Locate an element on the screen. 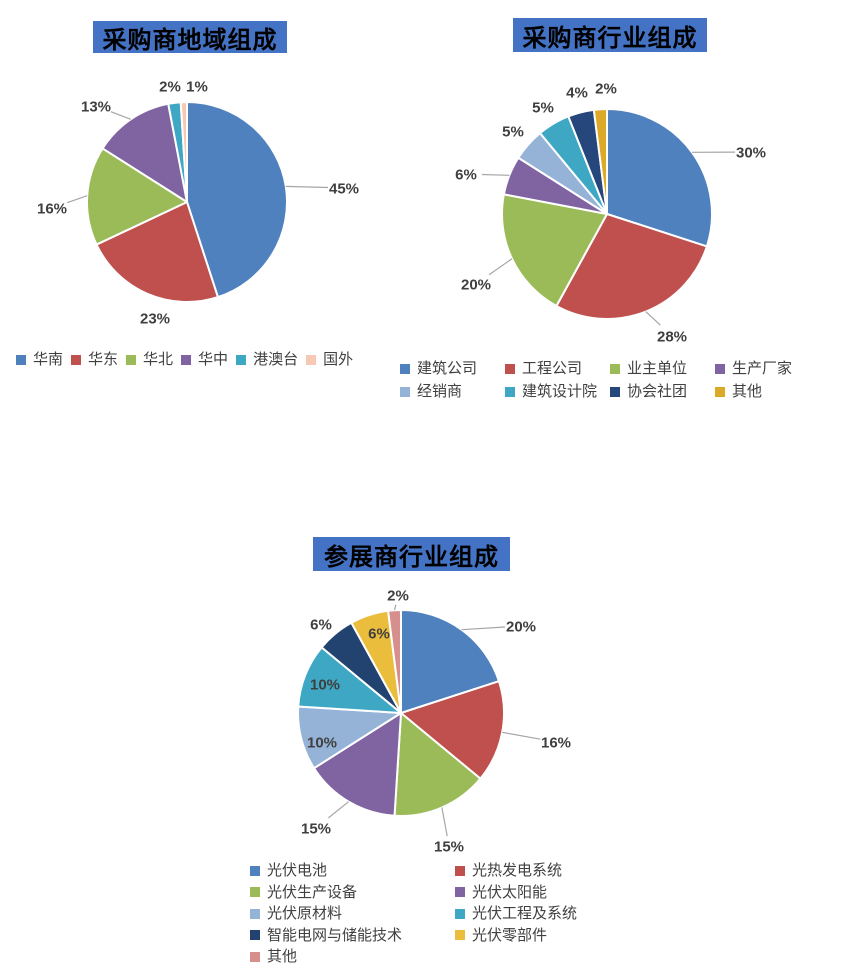 This screenshot has height=964, width=858. pie-slice-华东 is located at coordinates (157, 252).